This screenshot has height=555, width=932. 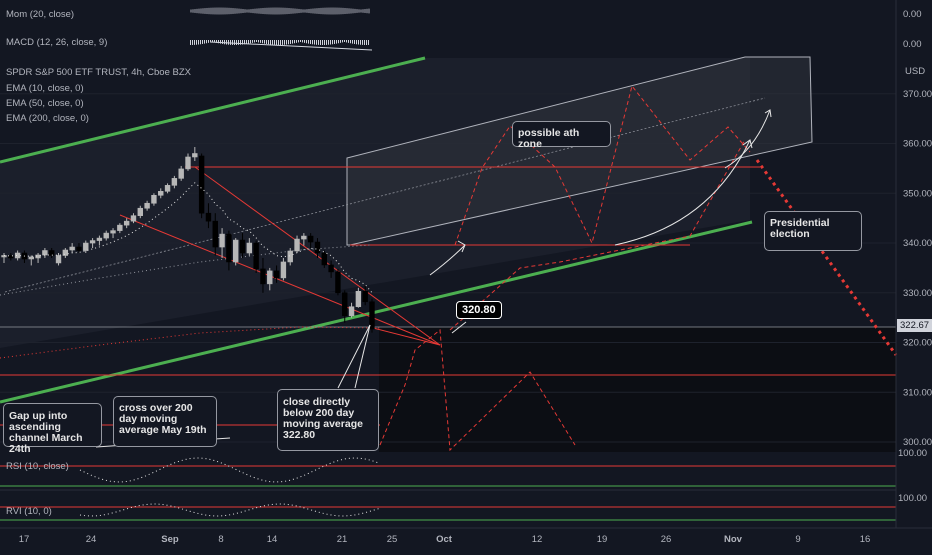 I want to click on rsi-panel, so click(x=448, y=471).